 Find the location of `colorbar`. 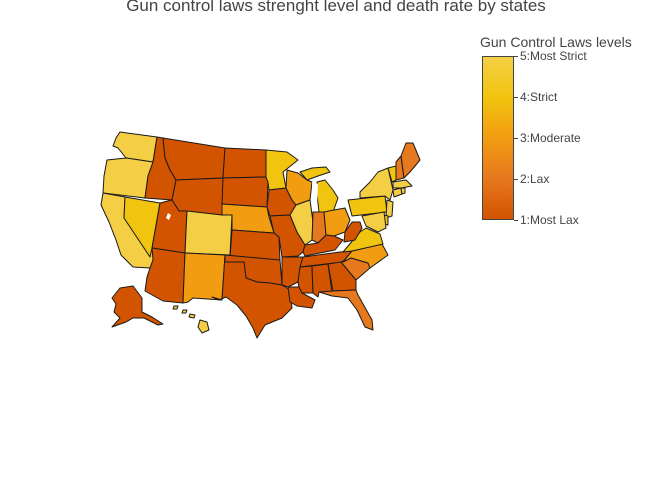

colorbar is located at coordinates (498, 138).